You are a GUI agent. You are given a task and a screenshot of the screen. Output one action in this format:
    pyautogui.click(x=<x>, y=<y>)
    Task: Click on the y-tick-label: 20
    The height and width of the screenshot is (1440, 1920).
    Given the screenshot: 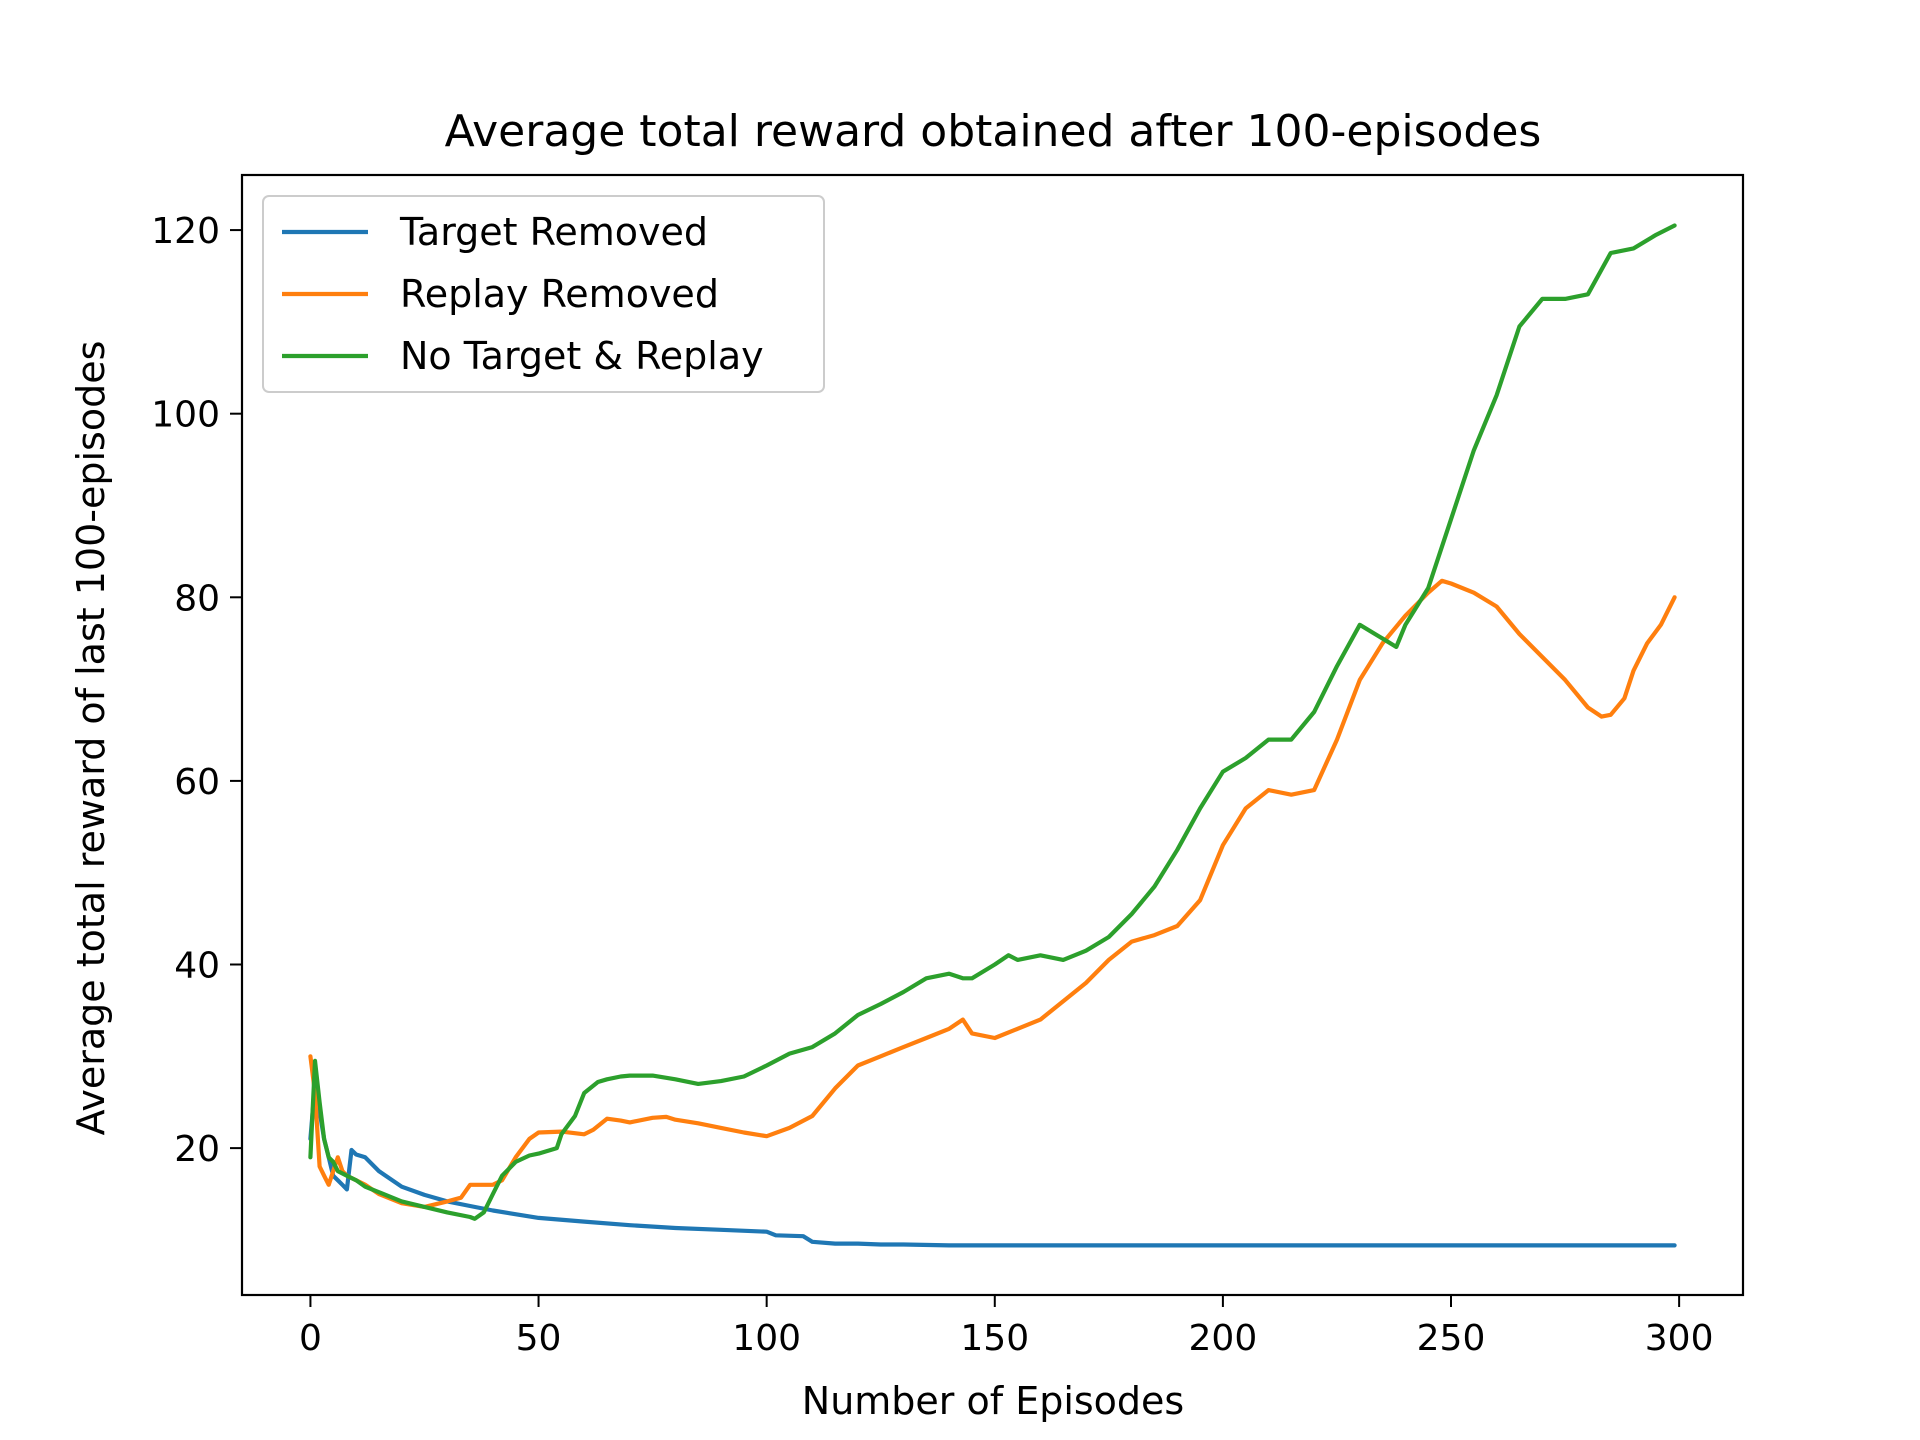 What is the action you would take?
    pyautogui.click(x=197, y=1149)
    